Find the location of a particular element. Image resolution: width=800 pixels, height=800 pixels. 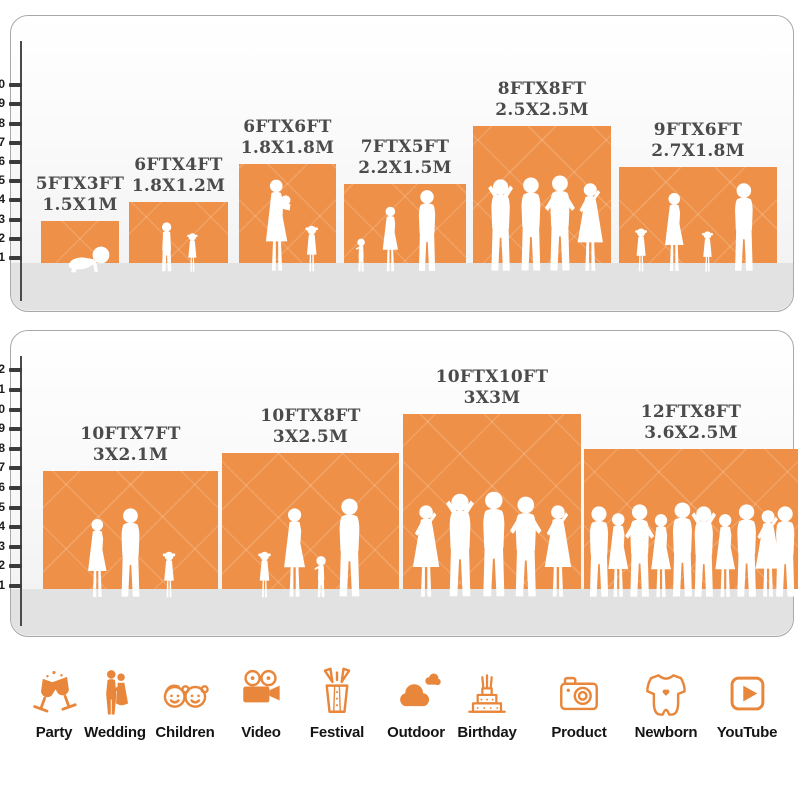

backdrop-size-m: 1.8X1.8M is located at coordinates (287, 147).